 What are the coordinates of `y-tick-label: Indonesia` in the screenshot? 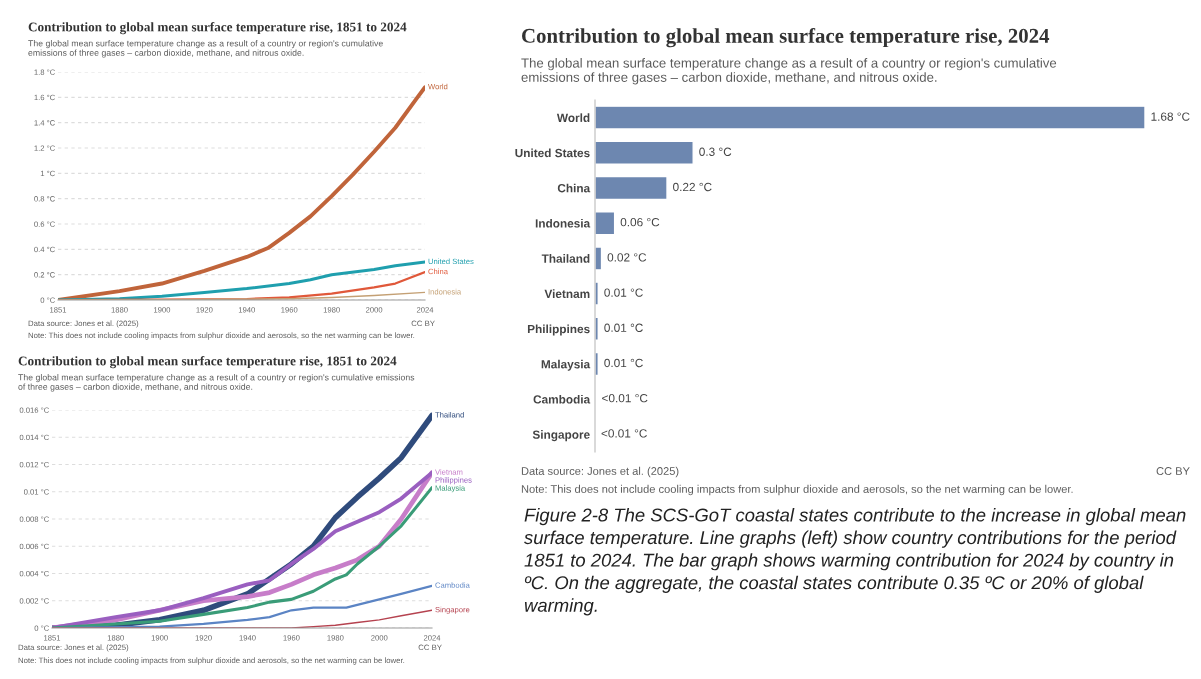 It's located at (563, 223).